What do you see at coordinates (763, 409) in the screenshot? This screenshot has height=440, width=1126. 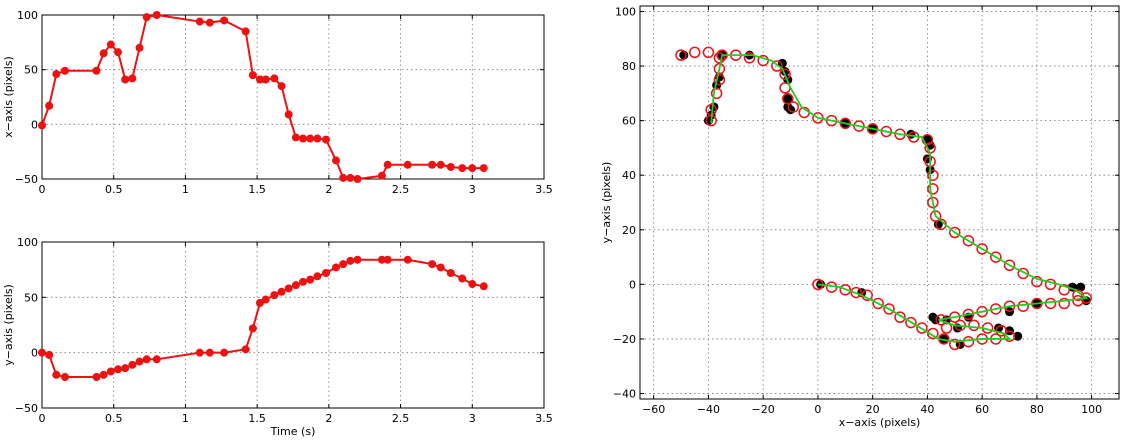 I see `x-tick-label: −20` at bounding box center [763, 409].